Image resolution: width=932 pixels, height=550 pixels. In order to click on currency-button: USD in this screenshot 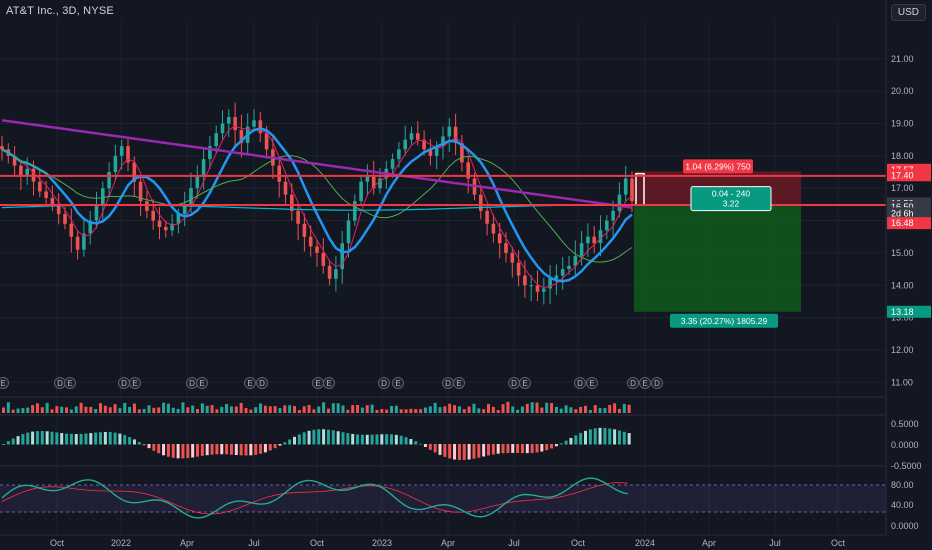, I will do `click(908, 12)`.